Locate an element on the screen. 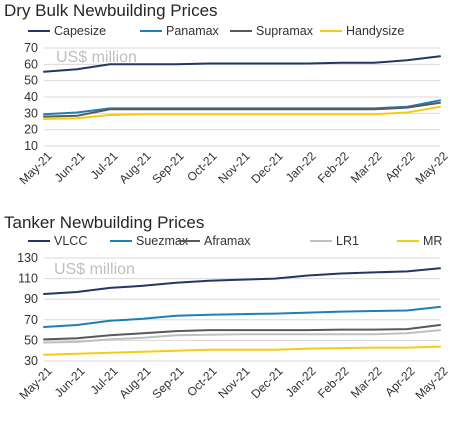 The width and height of the screenshot is (466, 423). series-line-lr1 is located at coordinates (242, 336).